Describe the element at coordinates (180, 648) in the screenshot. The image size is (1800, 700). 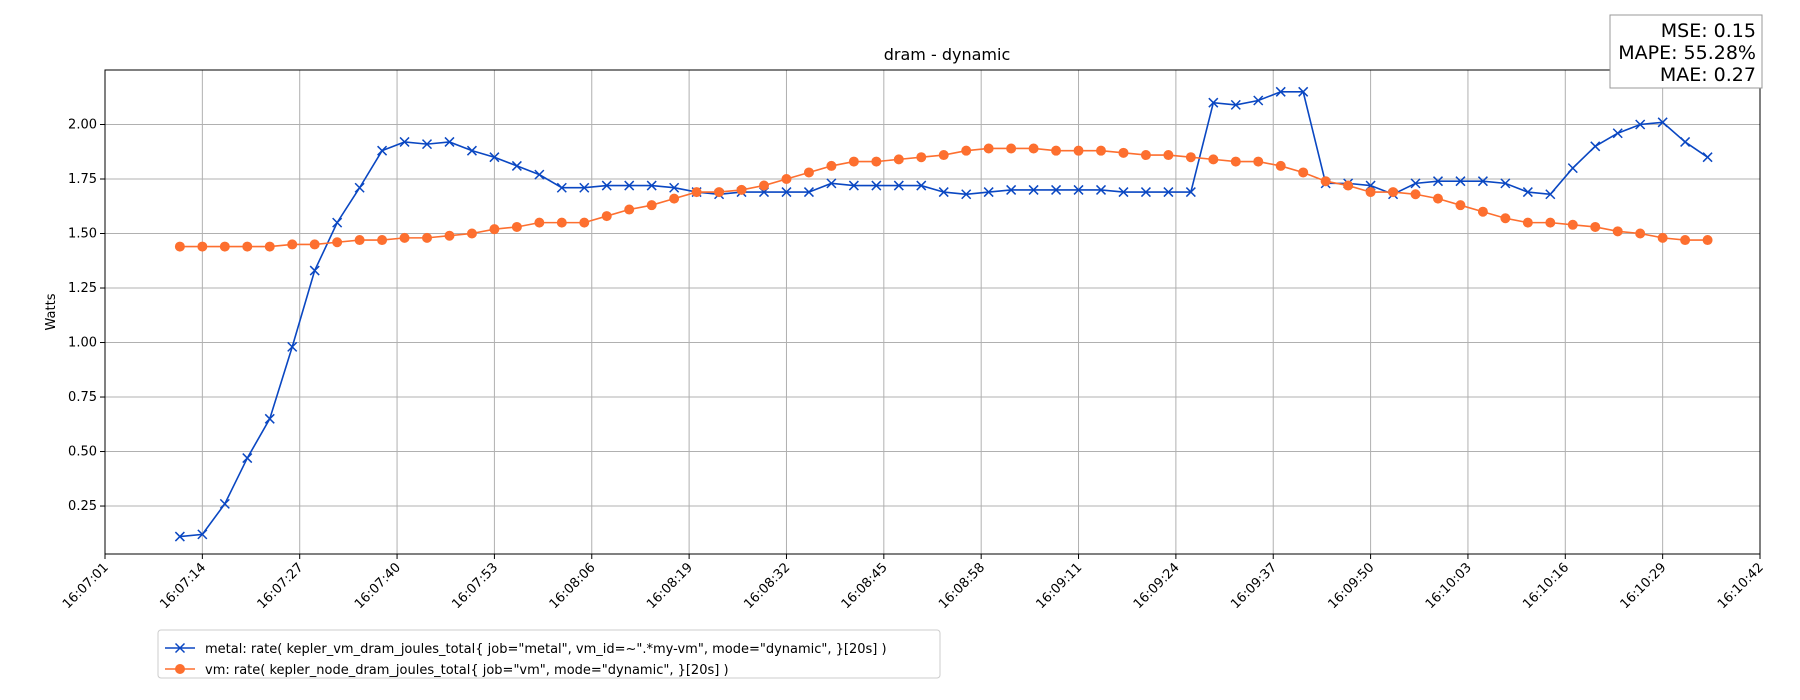
I see `legend-marker` at that location.